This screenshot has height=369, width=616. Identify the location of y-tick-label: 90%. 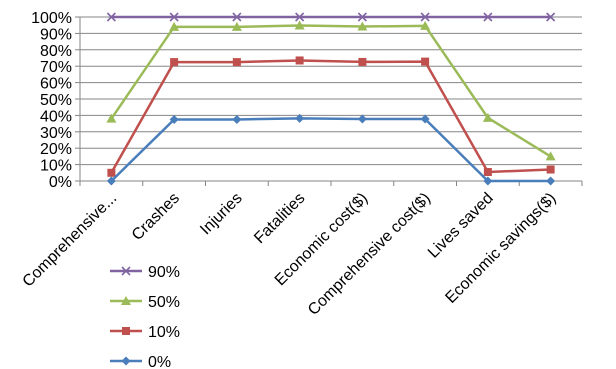
(56, 34).